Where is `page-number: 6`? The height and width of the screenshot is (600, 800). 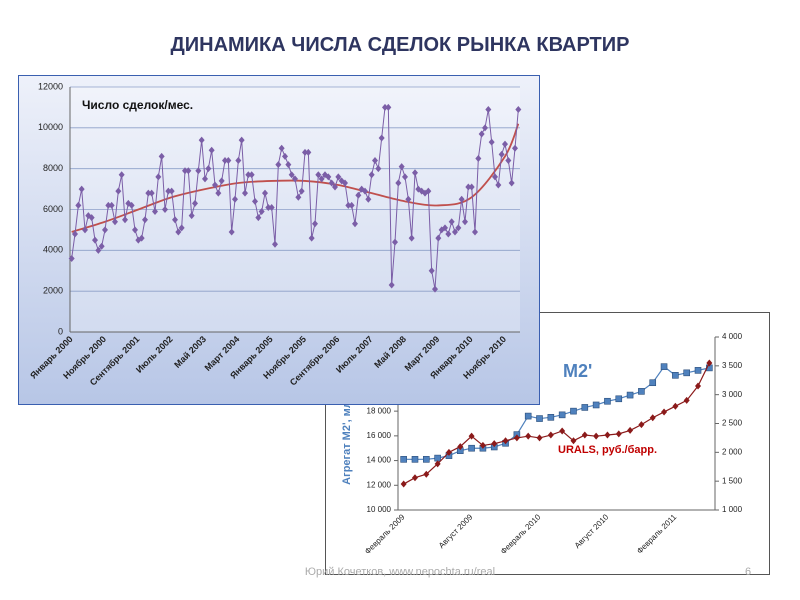 page-number: 6 is located at coordinates (748, 572).